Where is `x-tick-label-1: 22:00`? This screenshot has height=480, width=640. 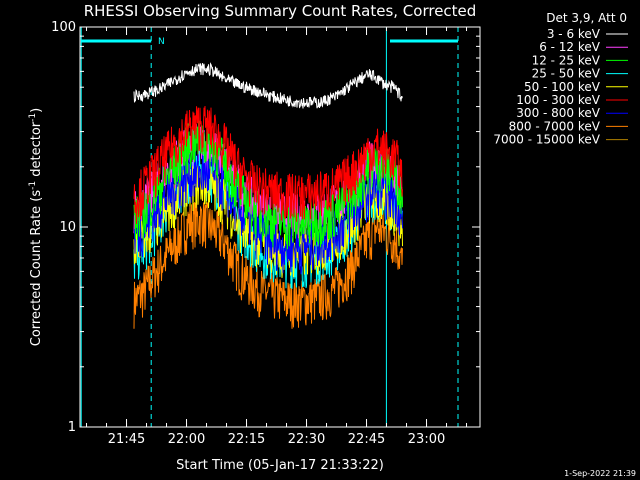
x-tick-label-1: 22:00 is located at coordinates (186, 439).